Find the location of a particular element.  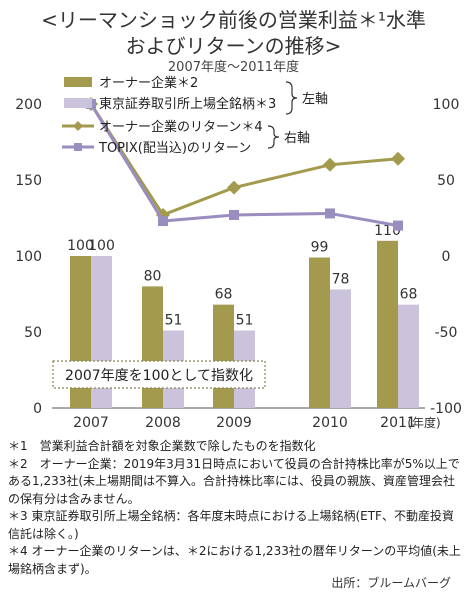

left-axis-tick-label: 200 is located at coordinates (28, 105).